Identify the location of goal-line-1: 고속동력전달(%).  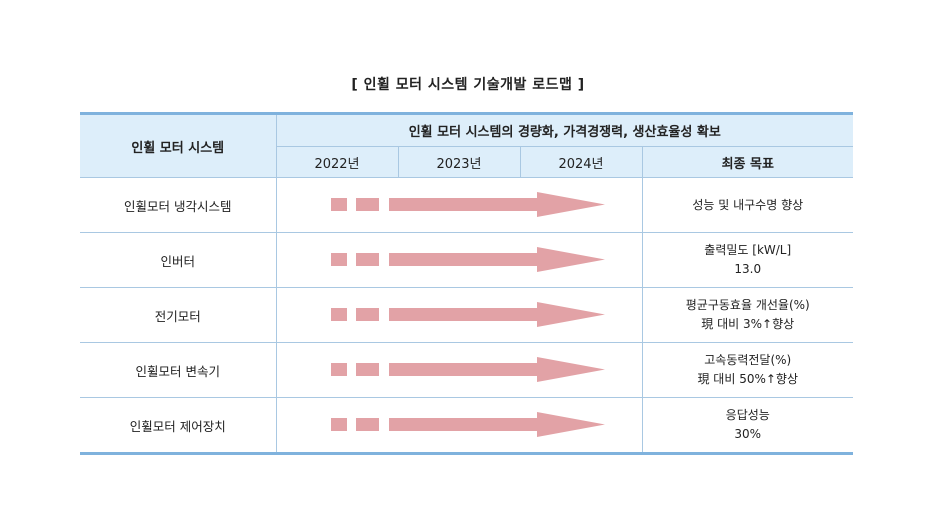
(748, 360).